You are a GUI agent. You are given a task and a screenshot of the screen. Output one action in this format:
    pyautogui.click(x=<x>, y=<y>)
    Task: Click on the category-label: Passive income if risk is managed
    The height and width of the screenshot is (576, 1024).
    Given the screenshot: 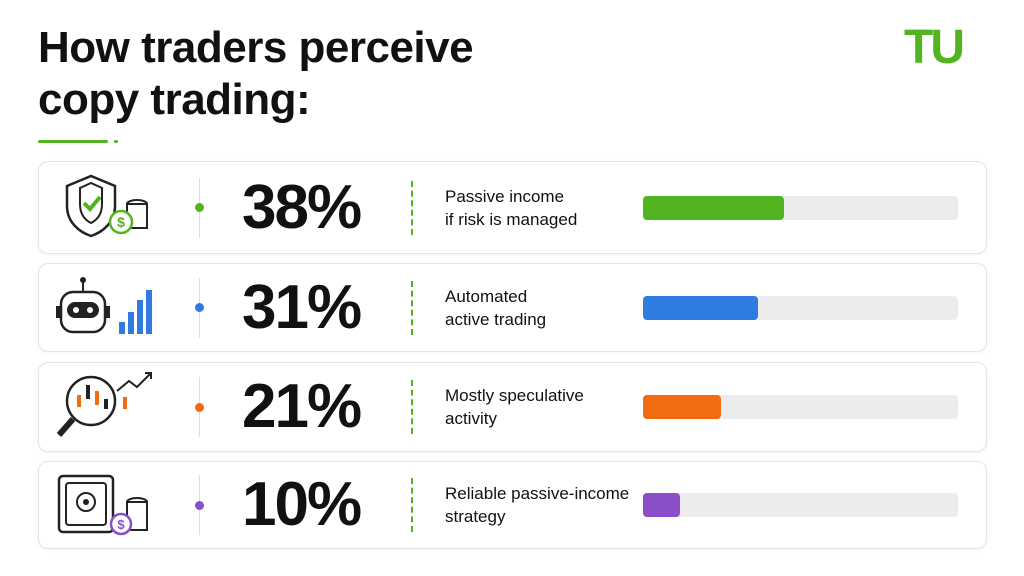 What is the action you would take?
    pyautogui.click(x=511, y=207)
    